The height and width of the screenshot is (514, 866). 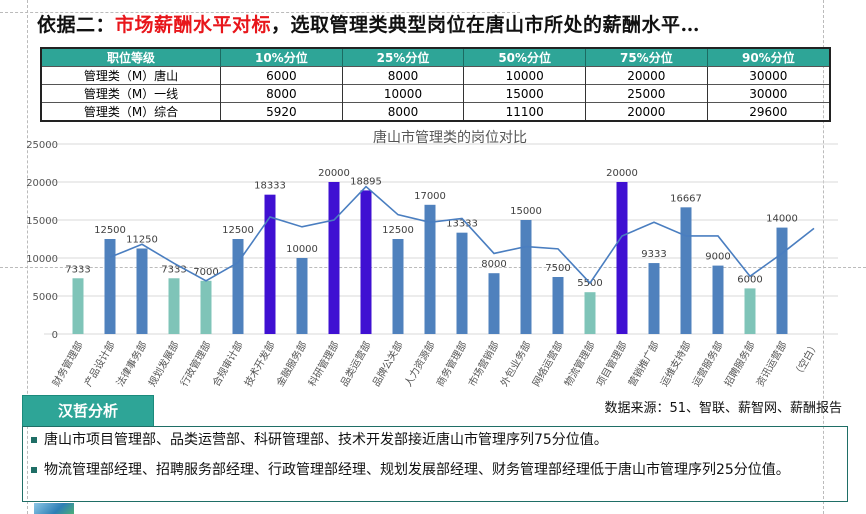 What do you see at coordinates (205, 272) in the screenshot?
I see `data-label: 7000` at bounding box center [205, 272].